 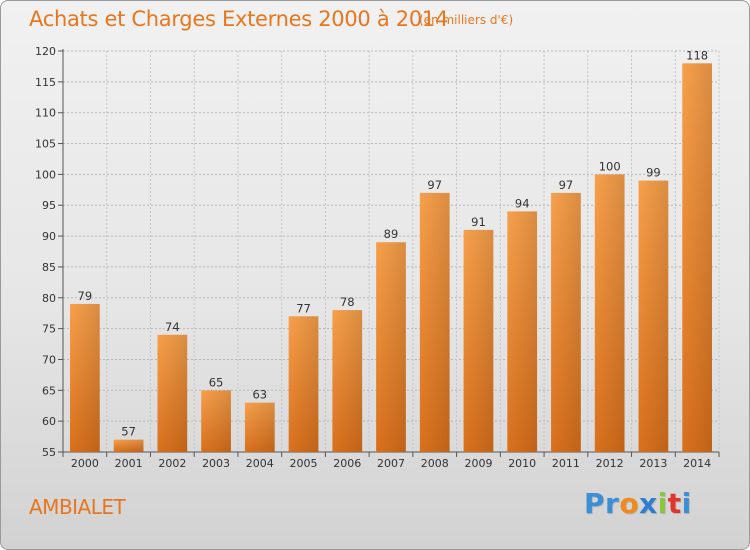 What do you see at coordinates (49, 329) in the screenshot?
I see `y-tick-label: 75` at bounding box center [49, 329].